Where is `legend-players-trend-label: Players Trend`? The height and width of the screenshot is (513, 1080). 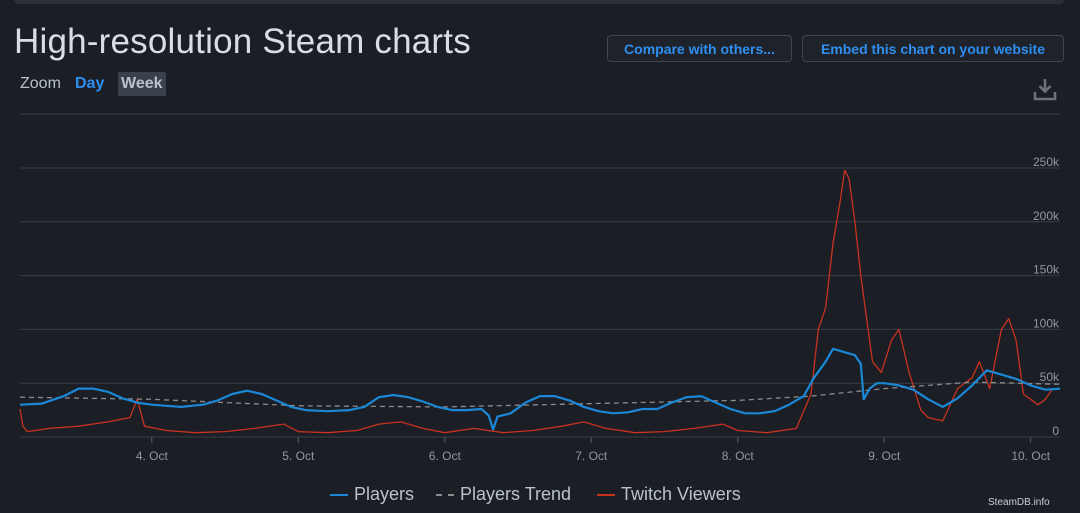 legend-players-trend-label: Players Trend is located at coordinates (516, 494).